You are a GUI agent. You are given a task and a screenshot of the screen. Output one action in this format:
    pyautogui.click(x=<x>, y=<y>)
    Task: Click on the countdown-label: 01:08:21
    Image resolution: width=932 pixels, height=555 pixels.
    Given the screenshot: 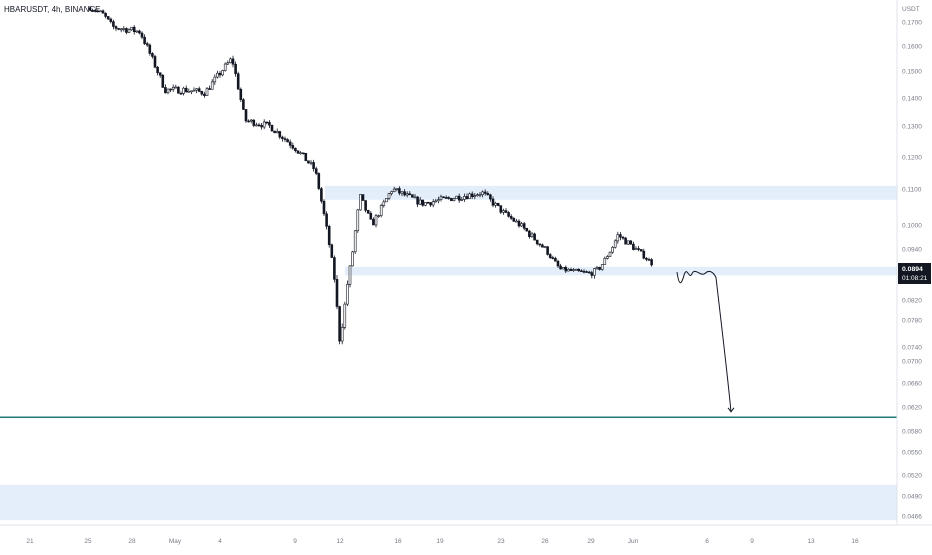 What is the action you would take?
    pyautogui.click(x=915, y=278)
    